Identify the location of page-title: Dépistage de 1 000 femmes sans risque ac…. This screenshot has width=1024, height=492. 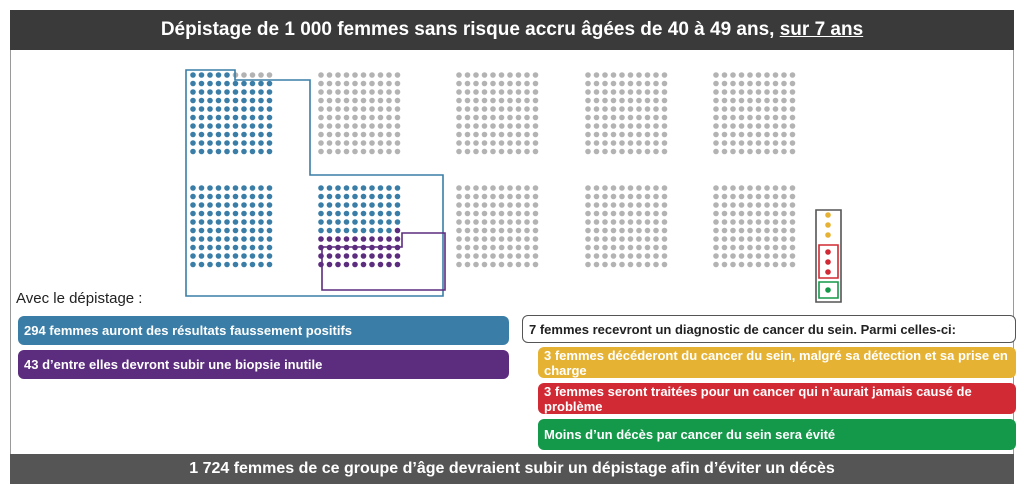
(512, 30).